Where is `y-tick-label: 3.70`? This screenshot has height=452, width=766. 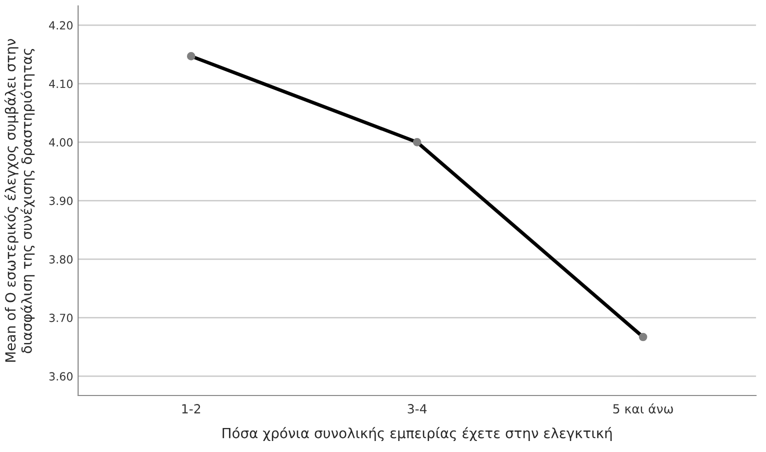
y-tick-label: 3.70 is located at coordinates (61, 318).